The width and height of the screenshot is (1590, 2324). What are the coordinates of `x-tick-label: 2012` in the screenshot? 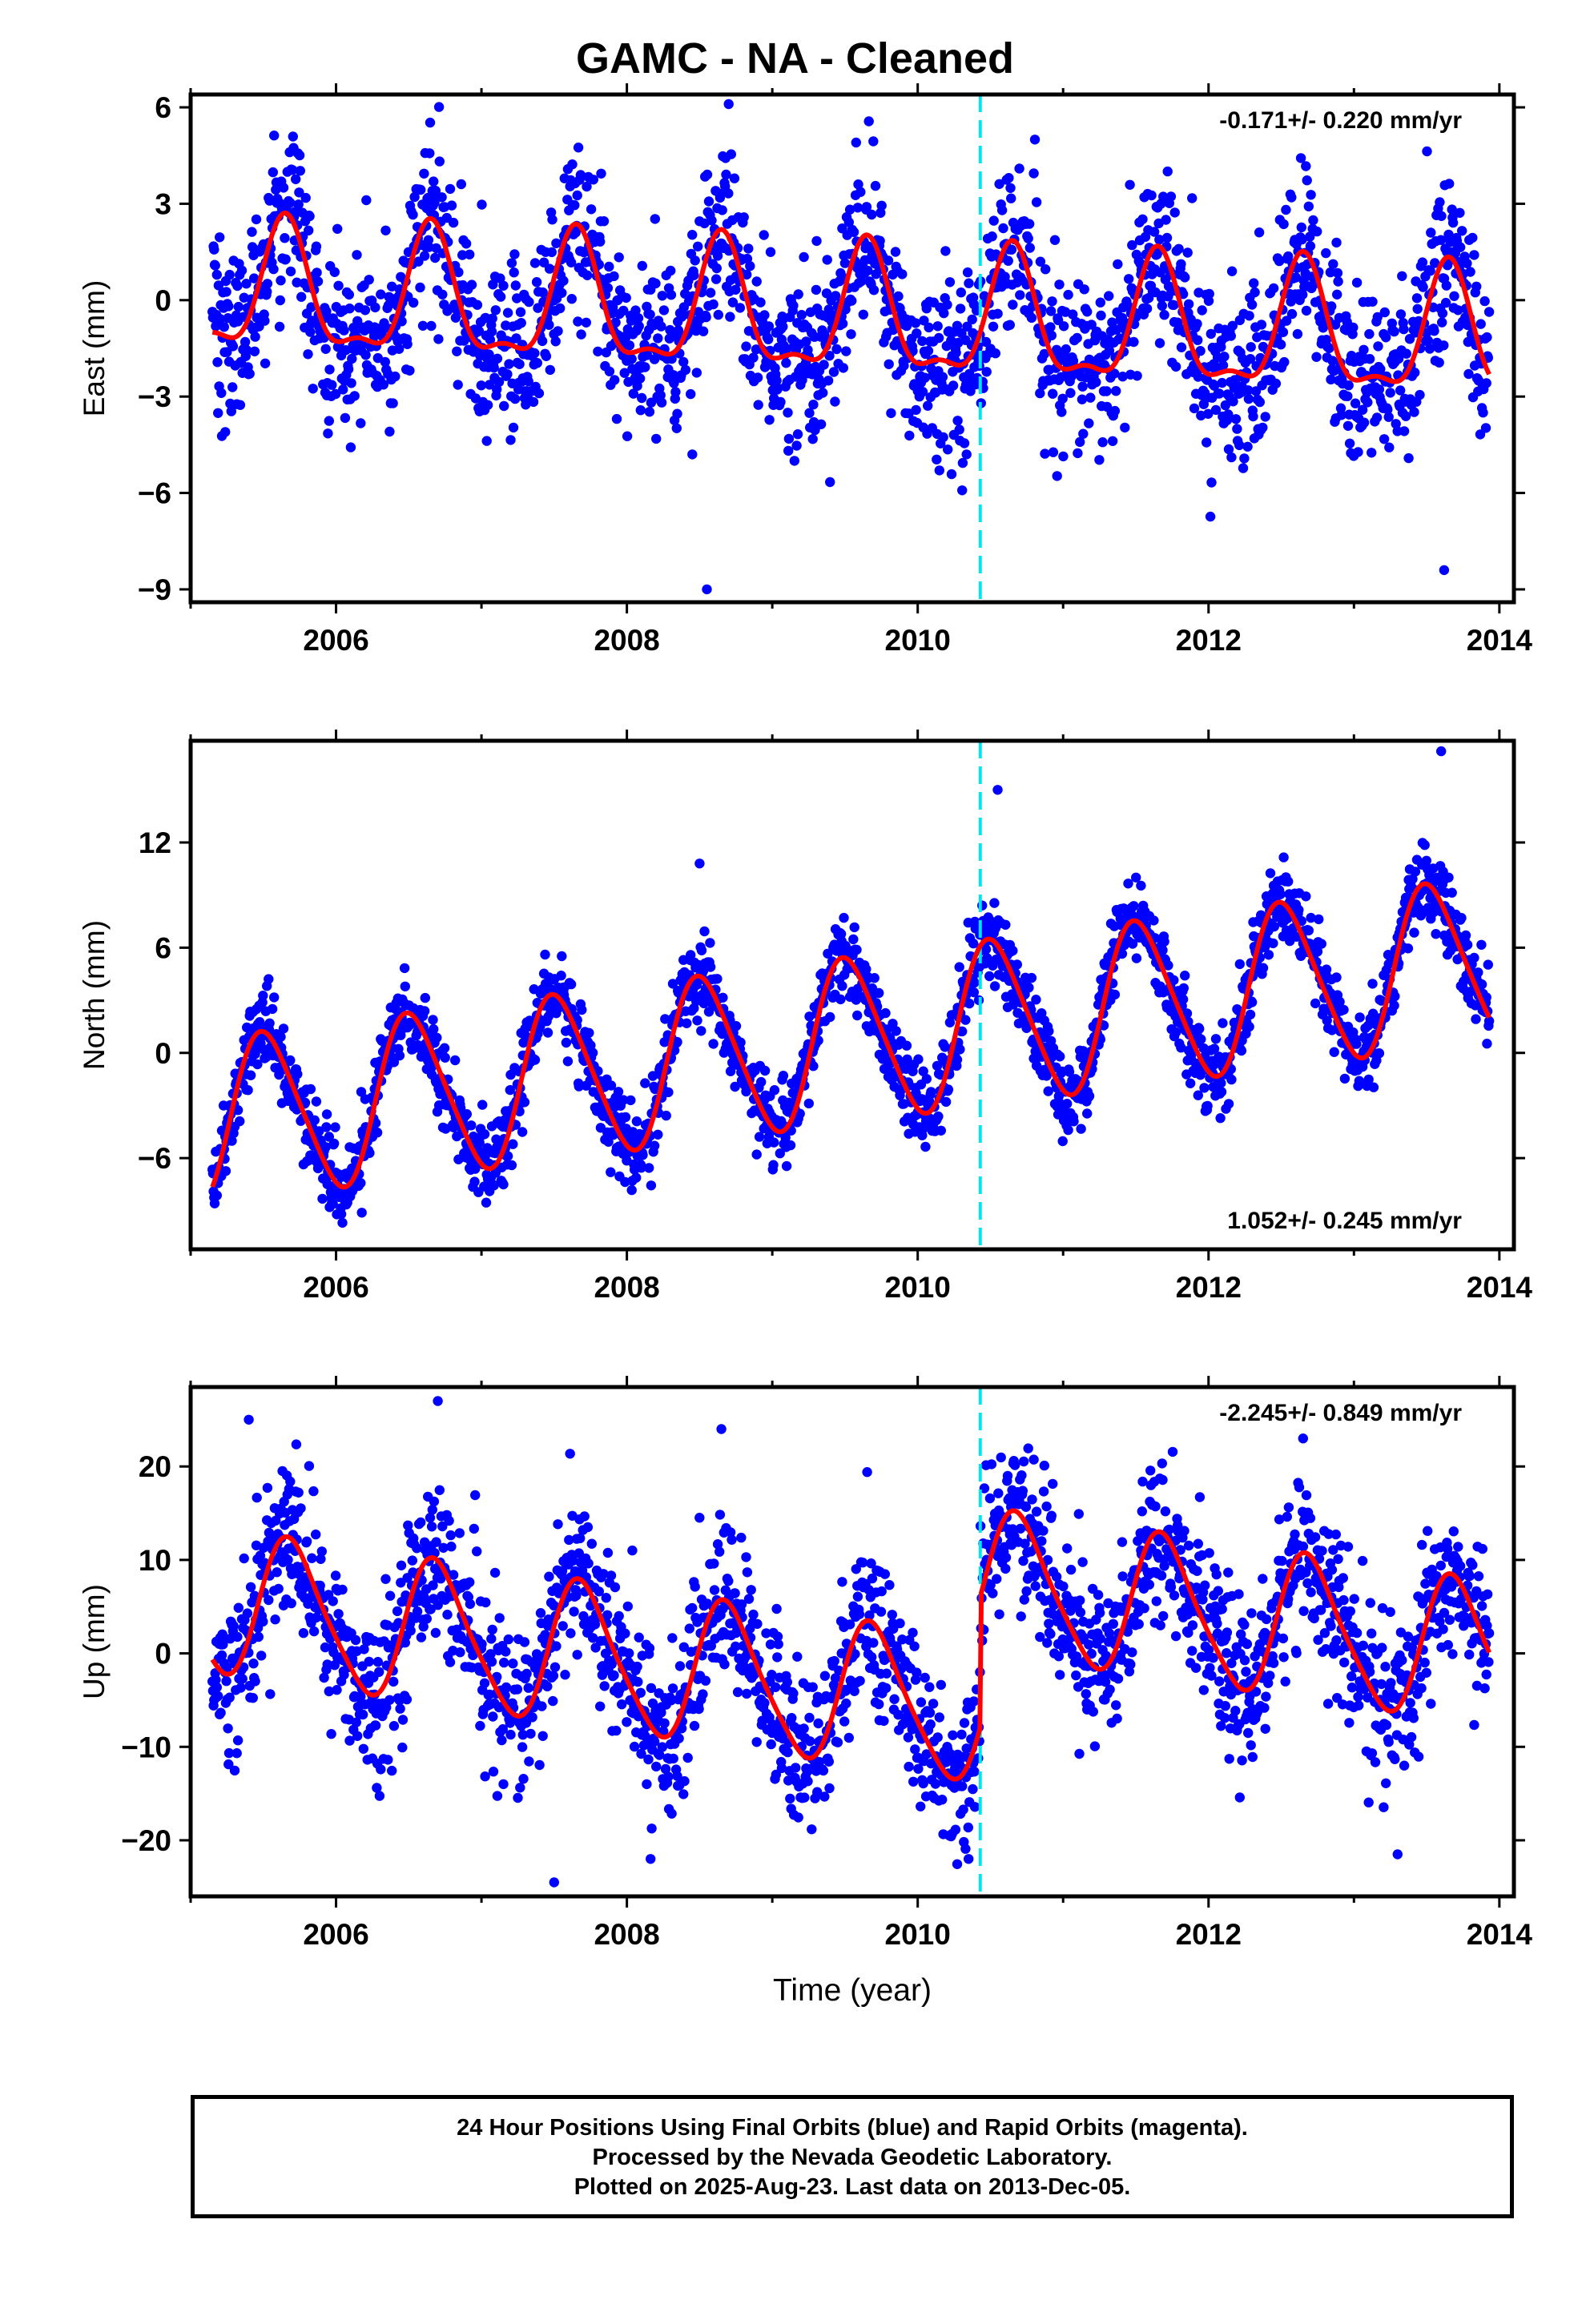 It's located at (1209, 640).